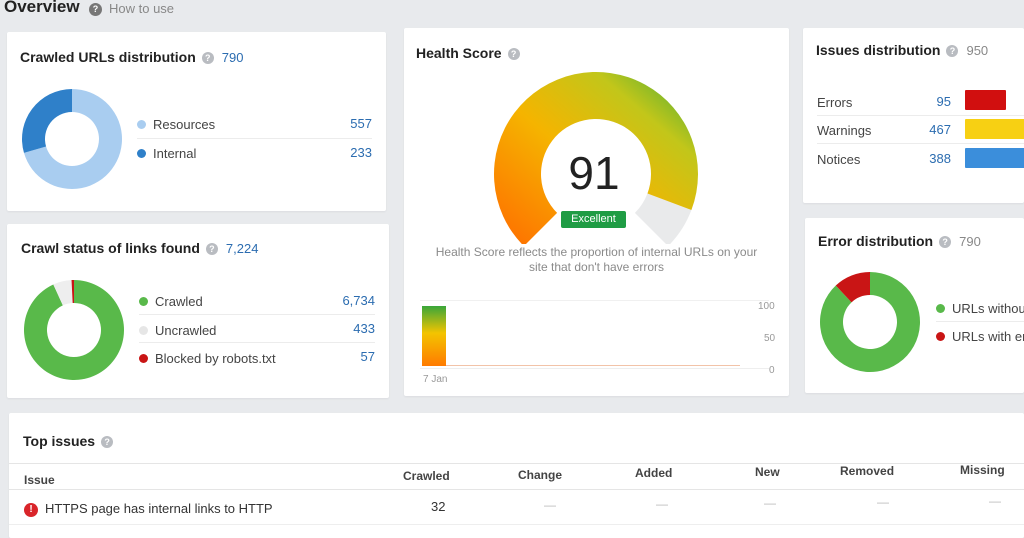  I want to click on col-new: New, so click(767, 472).